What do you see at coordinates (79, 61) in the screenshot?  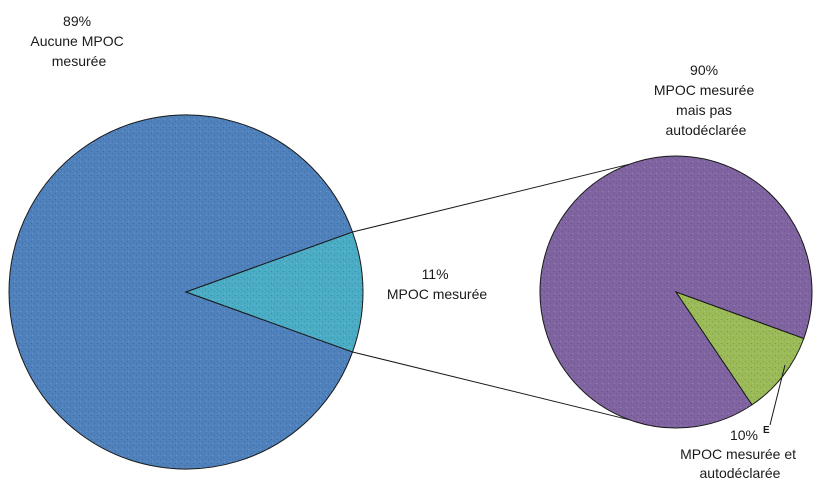 I see `label-aucune-mpoc-line2: mesurée` at bounding box center [79, 61].